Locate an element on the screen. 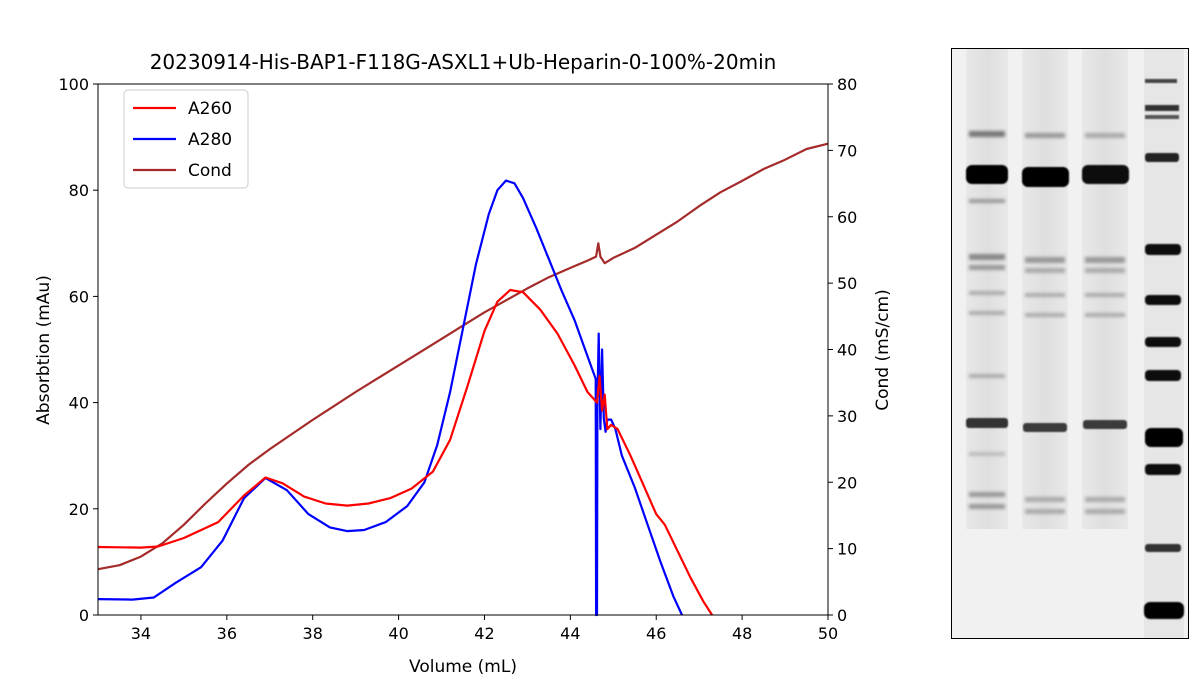 Image resolution: width=1196 pixels, height=690 pixels. x-tick-label: 36 is located at coordinates (227, 633).